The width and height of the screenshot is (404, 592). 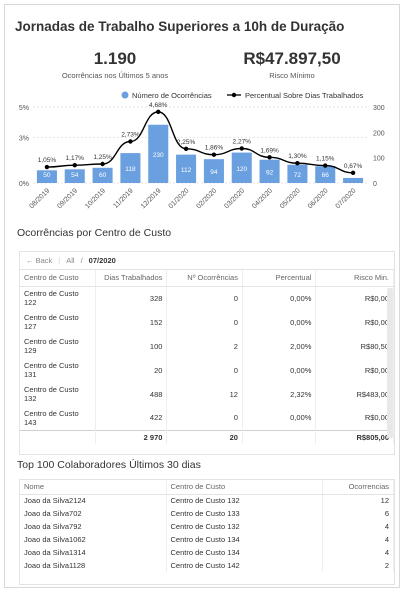 I want to click on kpi-risk: R$47.897,50 Risco Mínimo, so click(x=292, y=64).